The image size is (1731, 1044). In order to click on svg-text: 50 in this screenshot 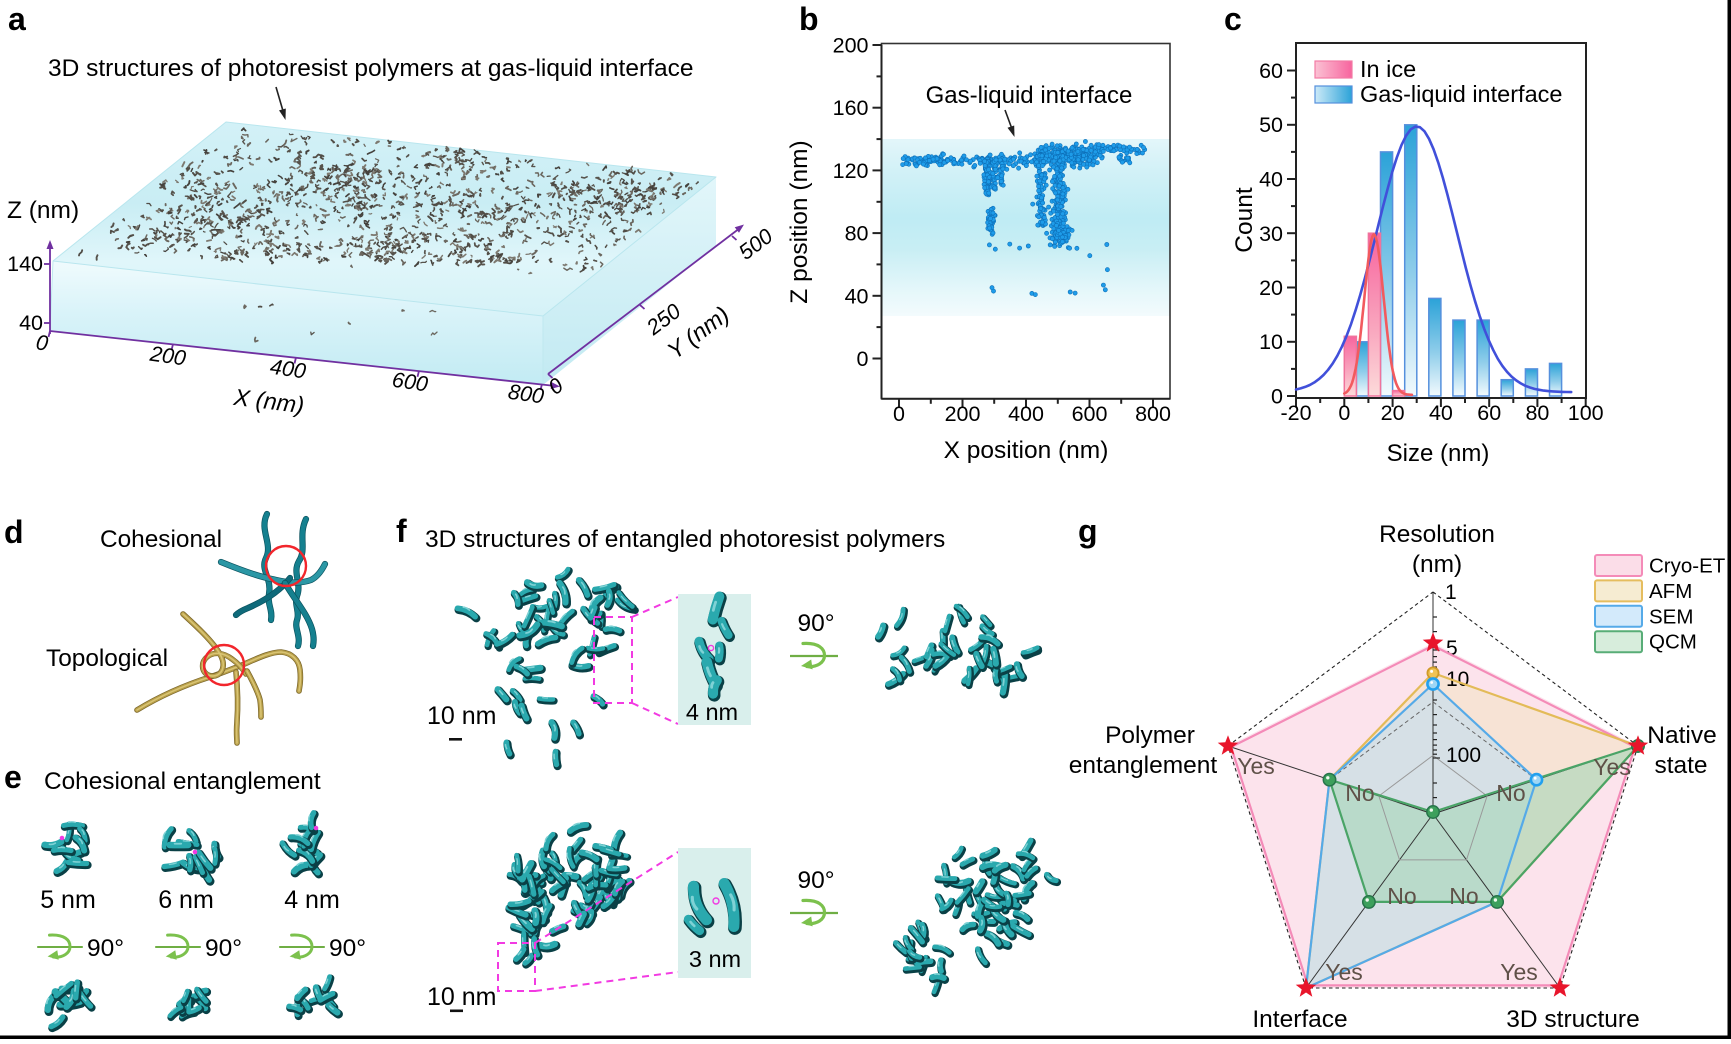, I will do `click(1271, 125)`.